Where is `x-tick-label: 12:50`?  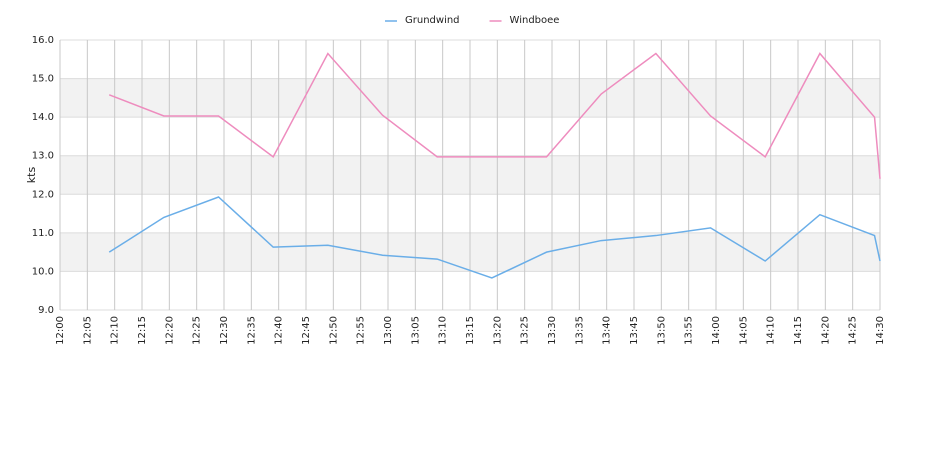 x-tick-label: 12:50 is located at coordinates (333, 330).